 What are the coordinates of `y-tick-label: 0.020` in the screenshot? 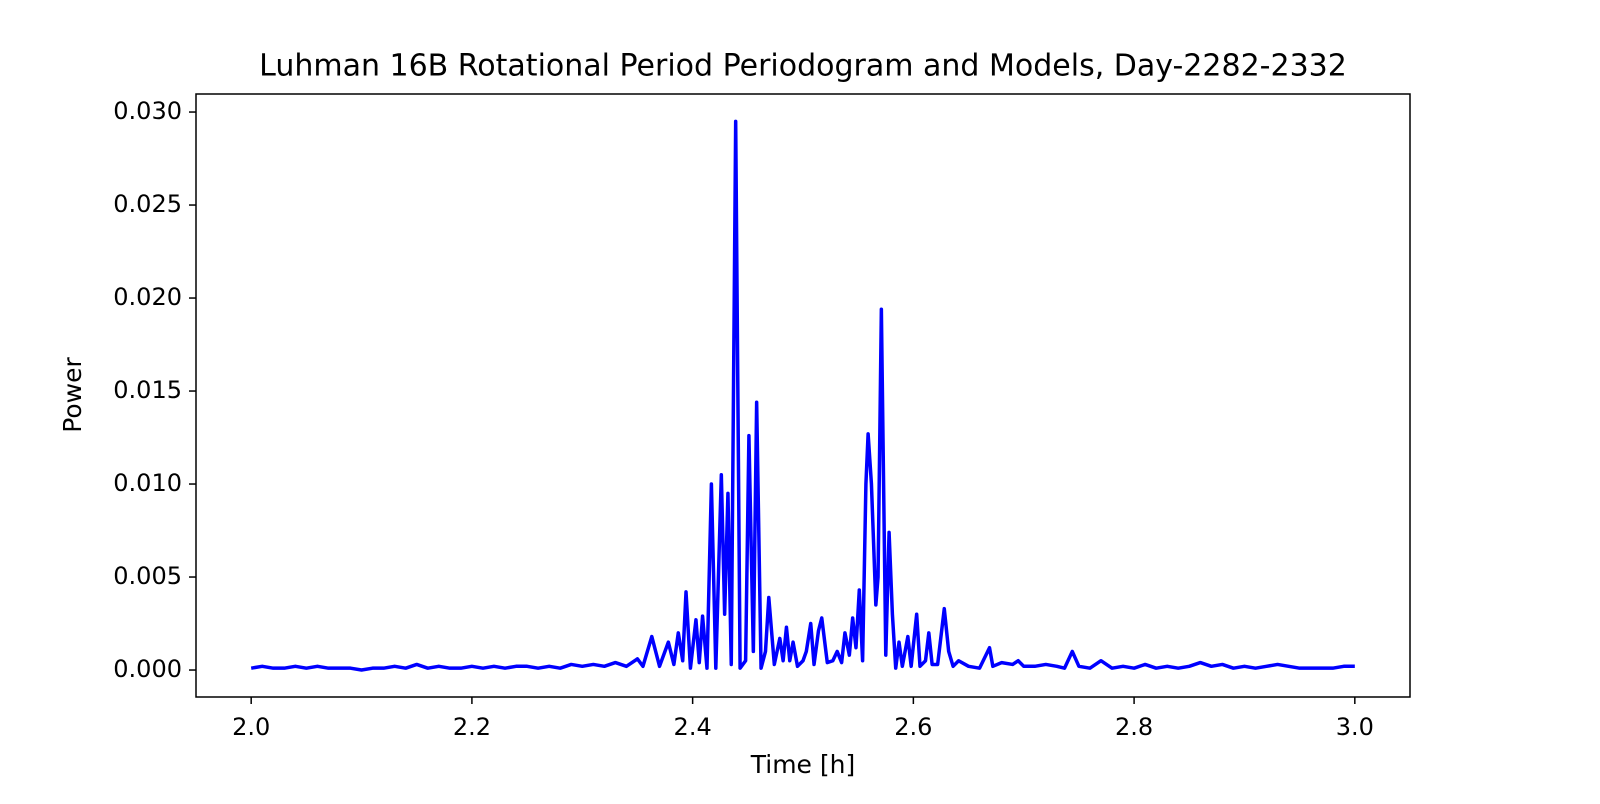 It's located at (147, 297).